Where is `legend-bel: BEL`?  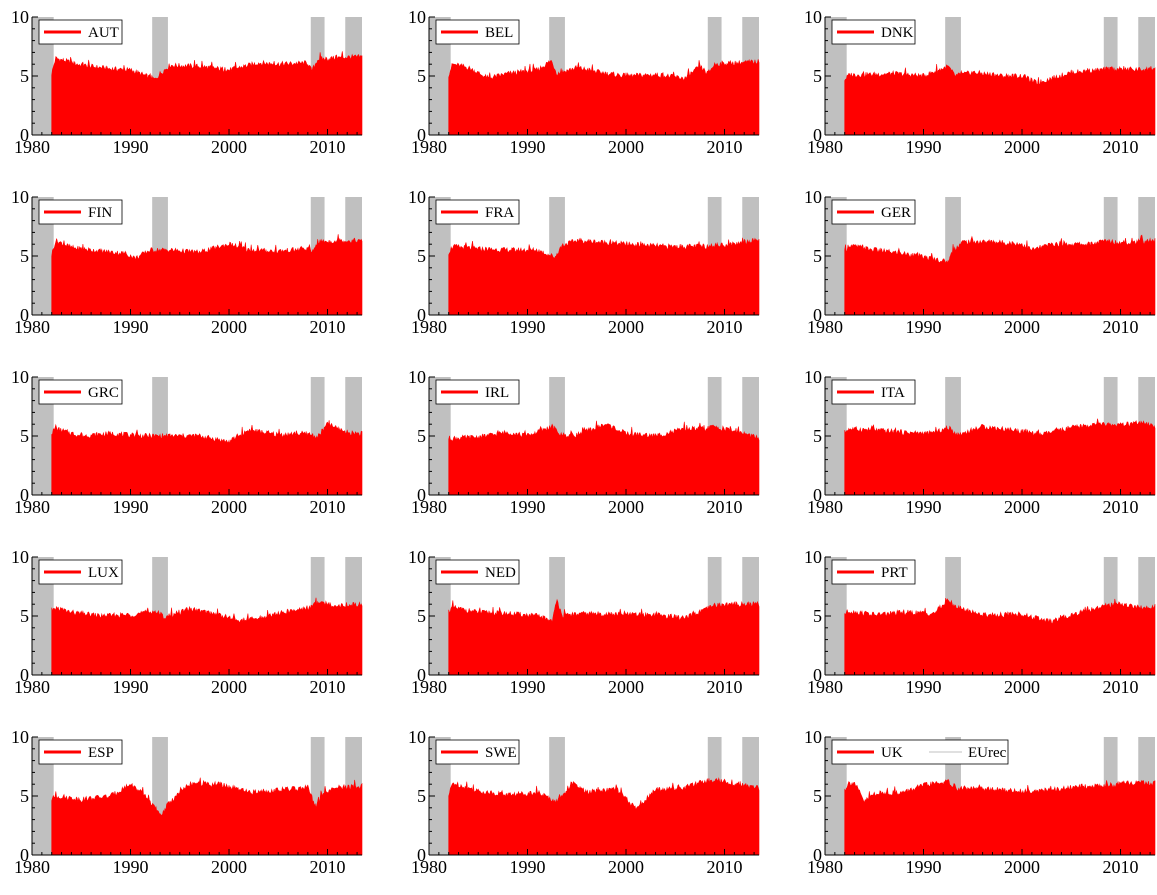
legend-bel: BEL is located at coordinates (477, 32).